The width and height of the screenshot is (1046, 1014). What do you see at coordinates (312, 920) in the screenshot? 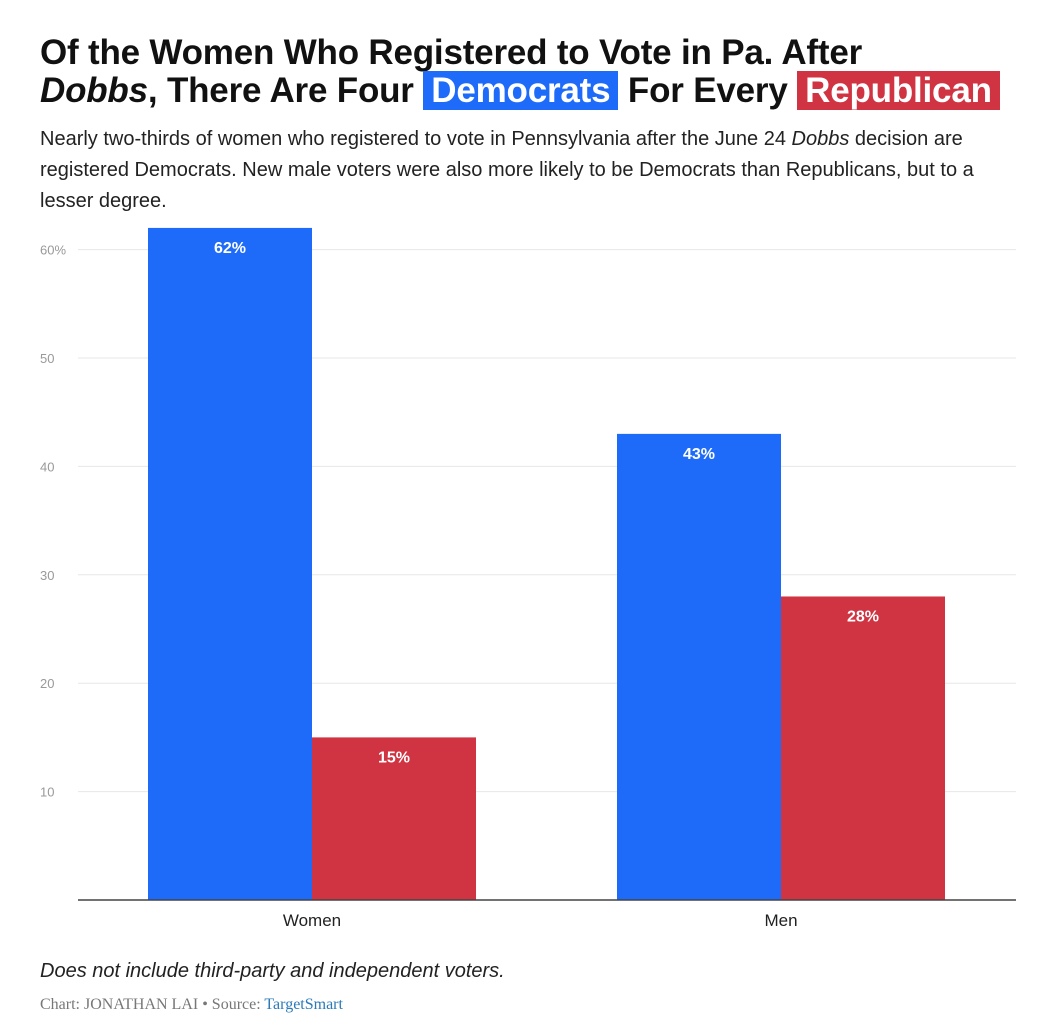
I see `x-tick-label: Women` at bounding box center [312, 920].